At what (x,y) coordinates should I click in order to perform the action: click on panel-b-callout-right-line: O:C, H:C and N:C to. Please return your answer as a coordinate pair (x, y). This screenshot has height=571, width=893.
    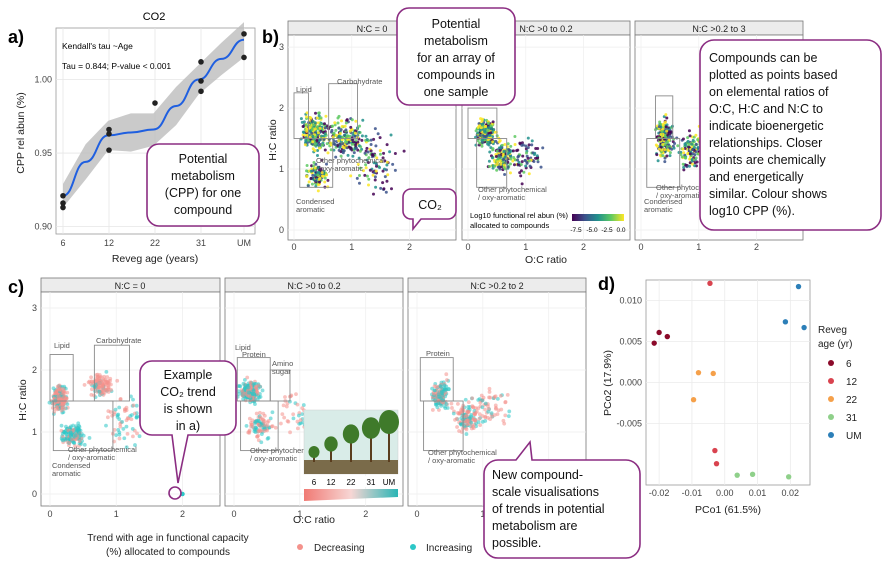
    Looking at the image, I should click on (766, 109).